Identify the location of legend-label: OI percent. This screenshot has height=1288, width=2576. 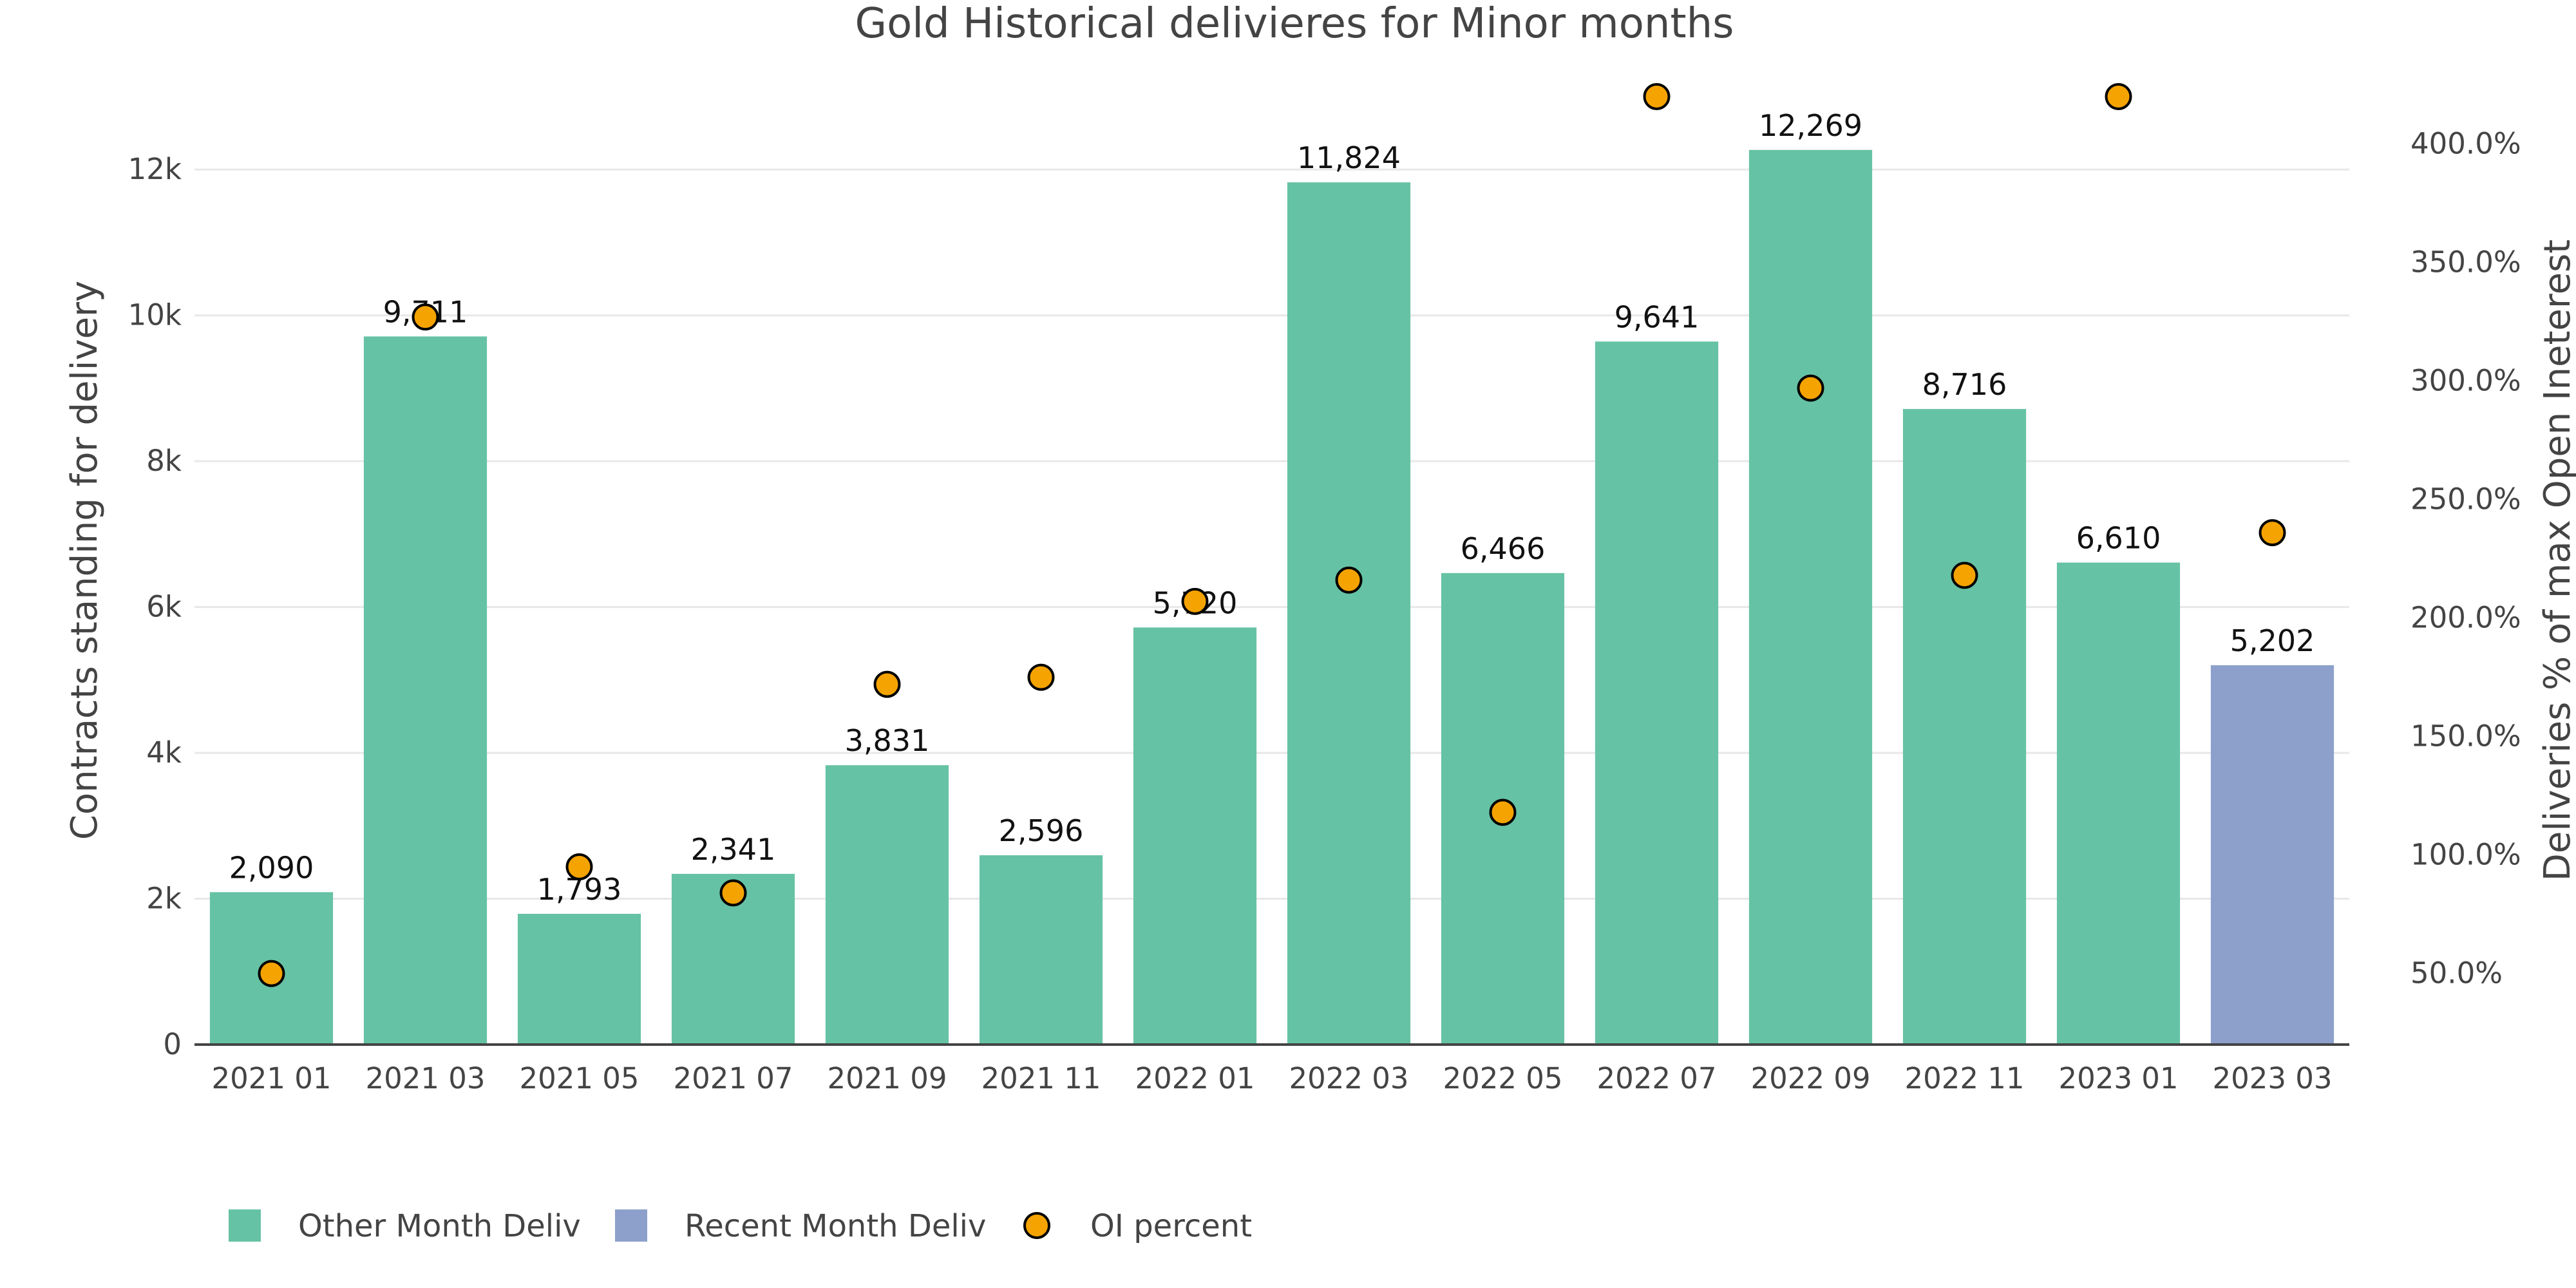
(1171, 1226).